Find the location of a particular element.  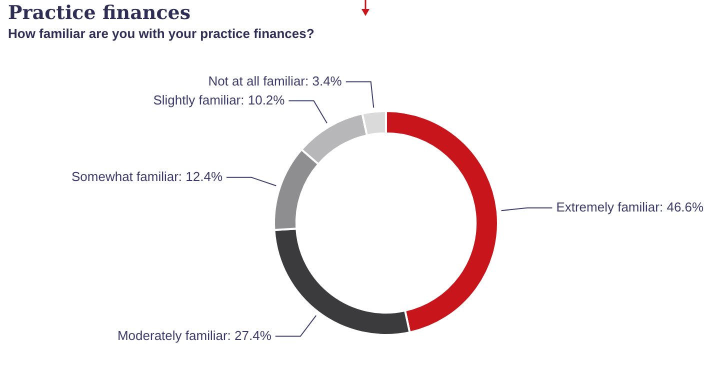

chart-subtitle: How familiar are you with your practice finances? is located at coordinates (161, 33).